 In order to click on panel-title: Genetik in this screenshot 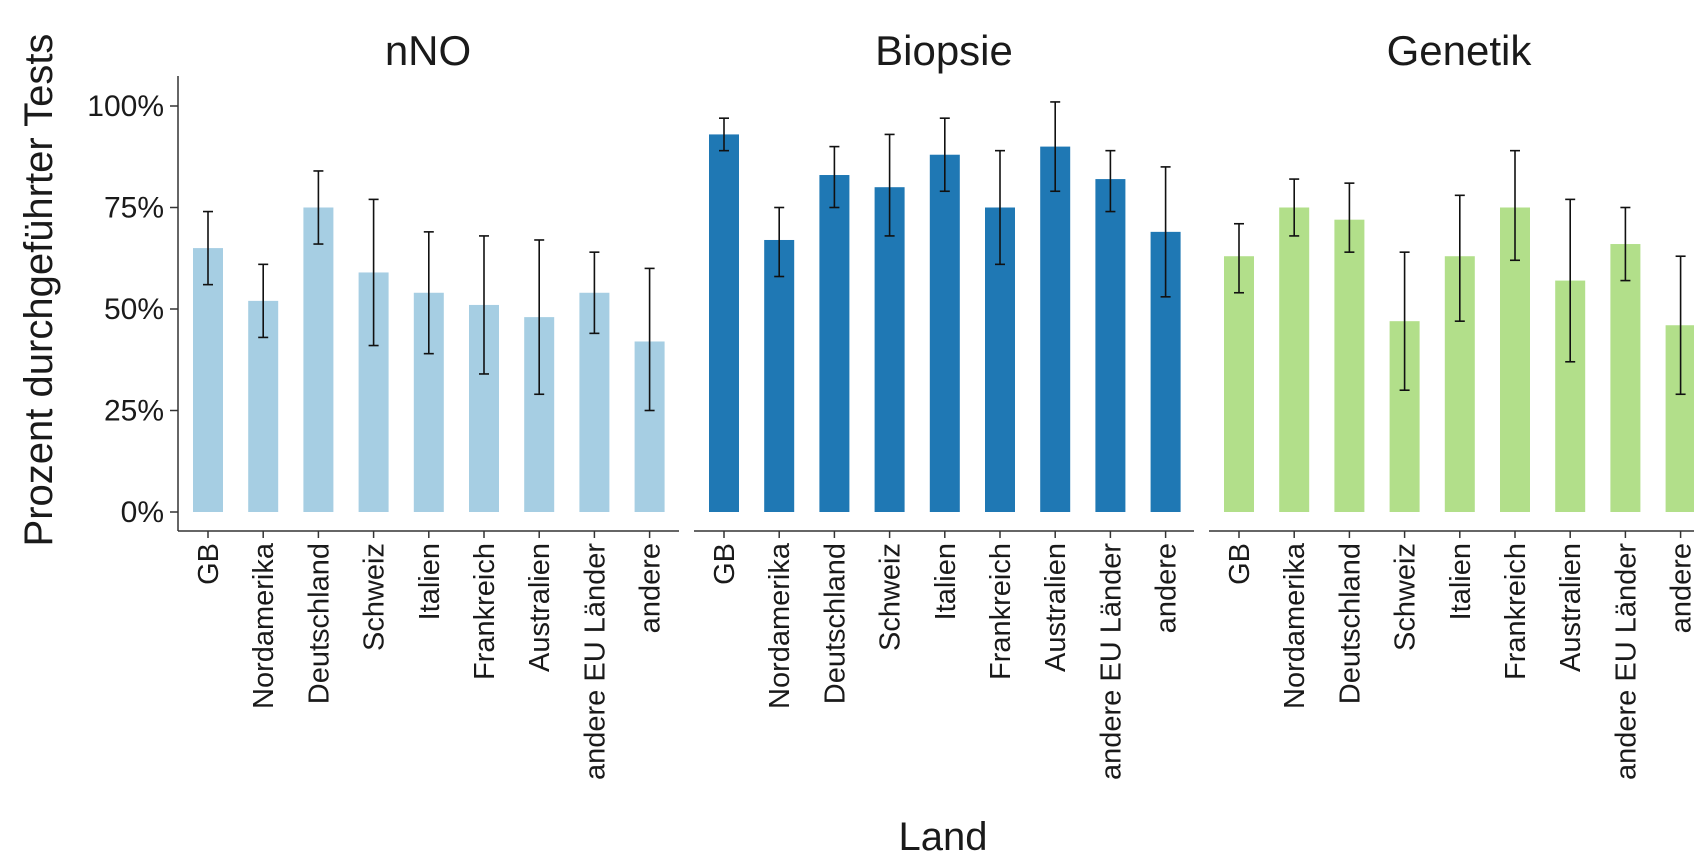, I will do `click(1460, 50)`.